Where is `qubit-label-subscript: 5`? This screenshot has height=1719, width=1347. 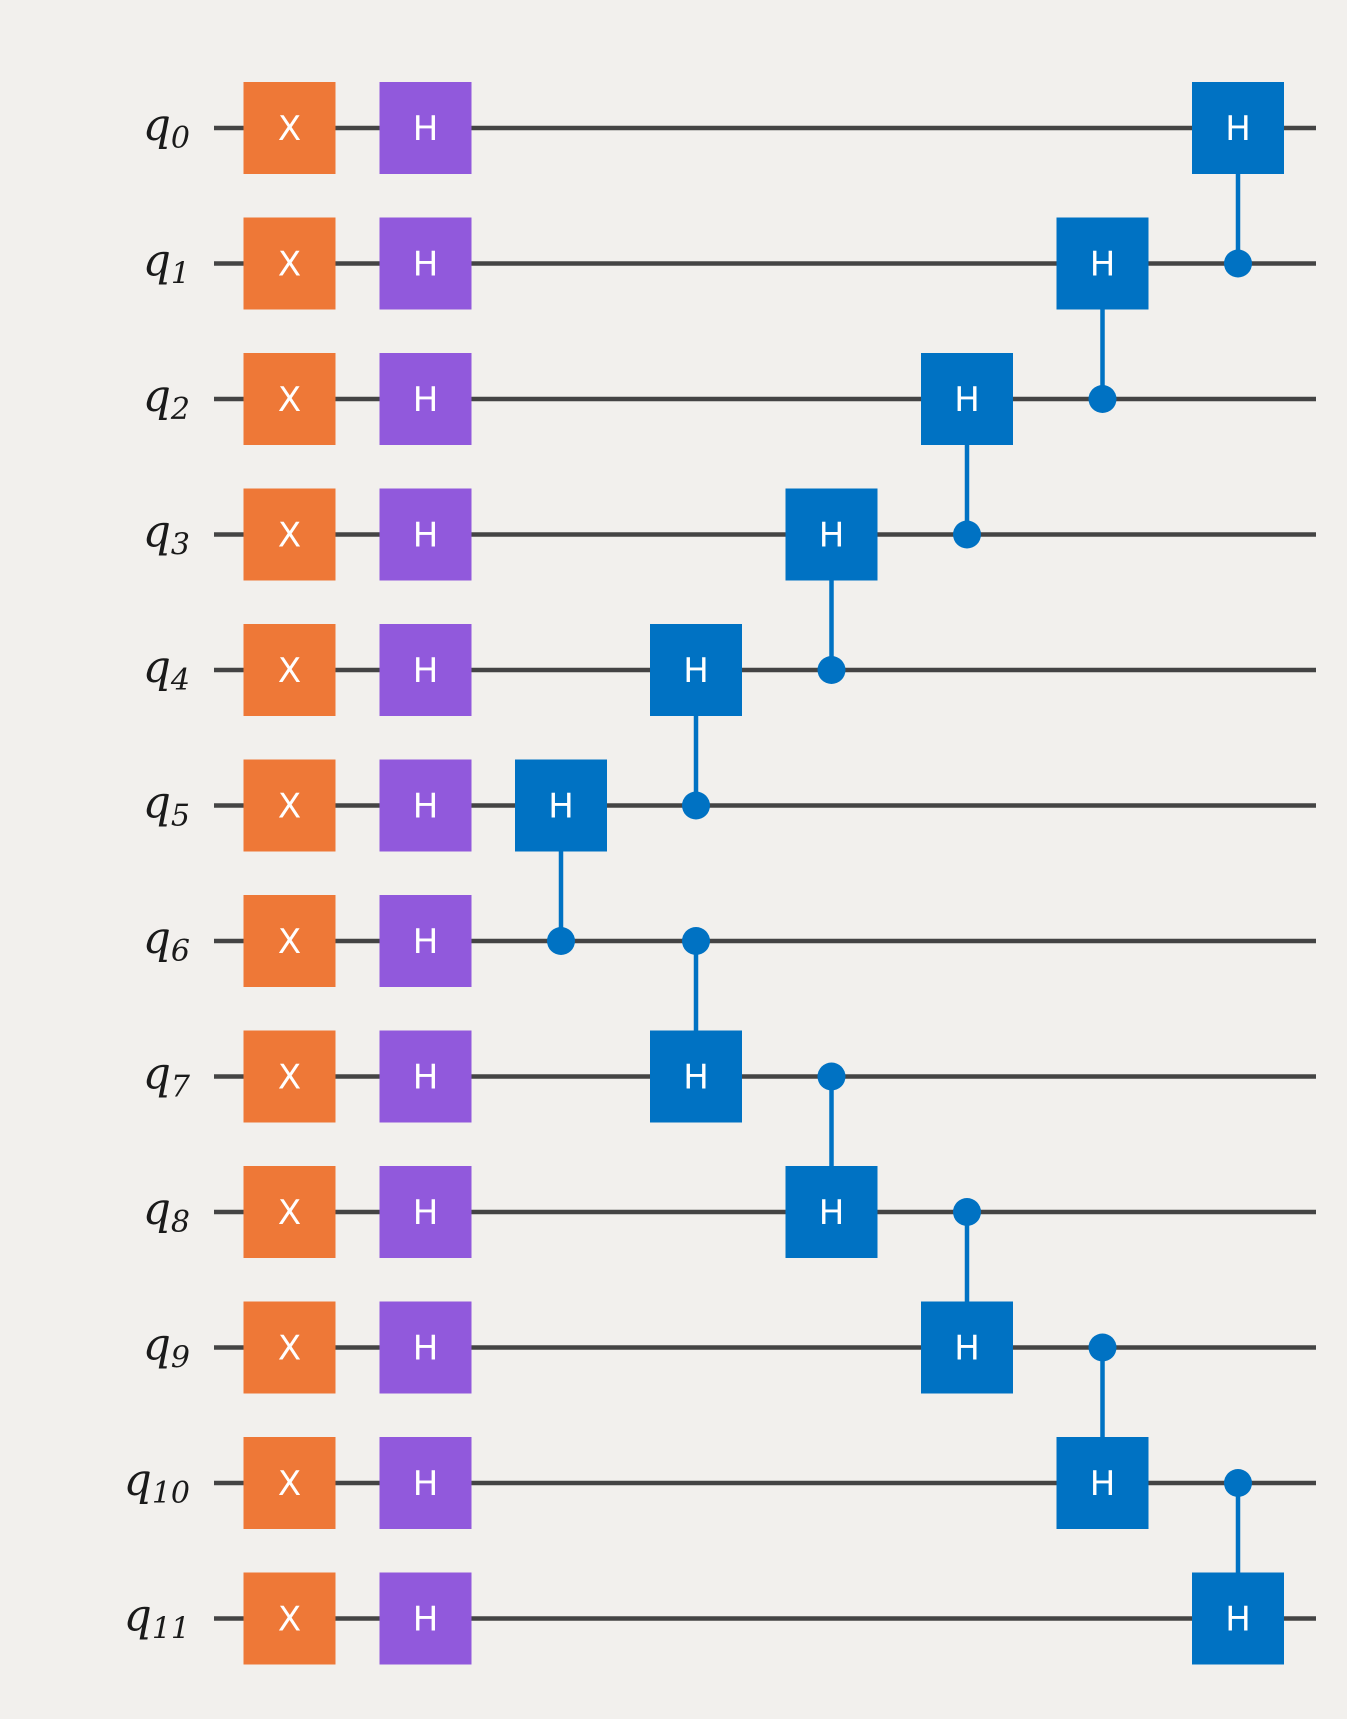 qubit-label-subscript: 5 is located at coordinates (180, 816).